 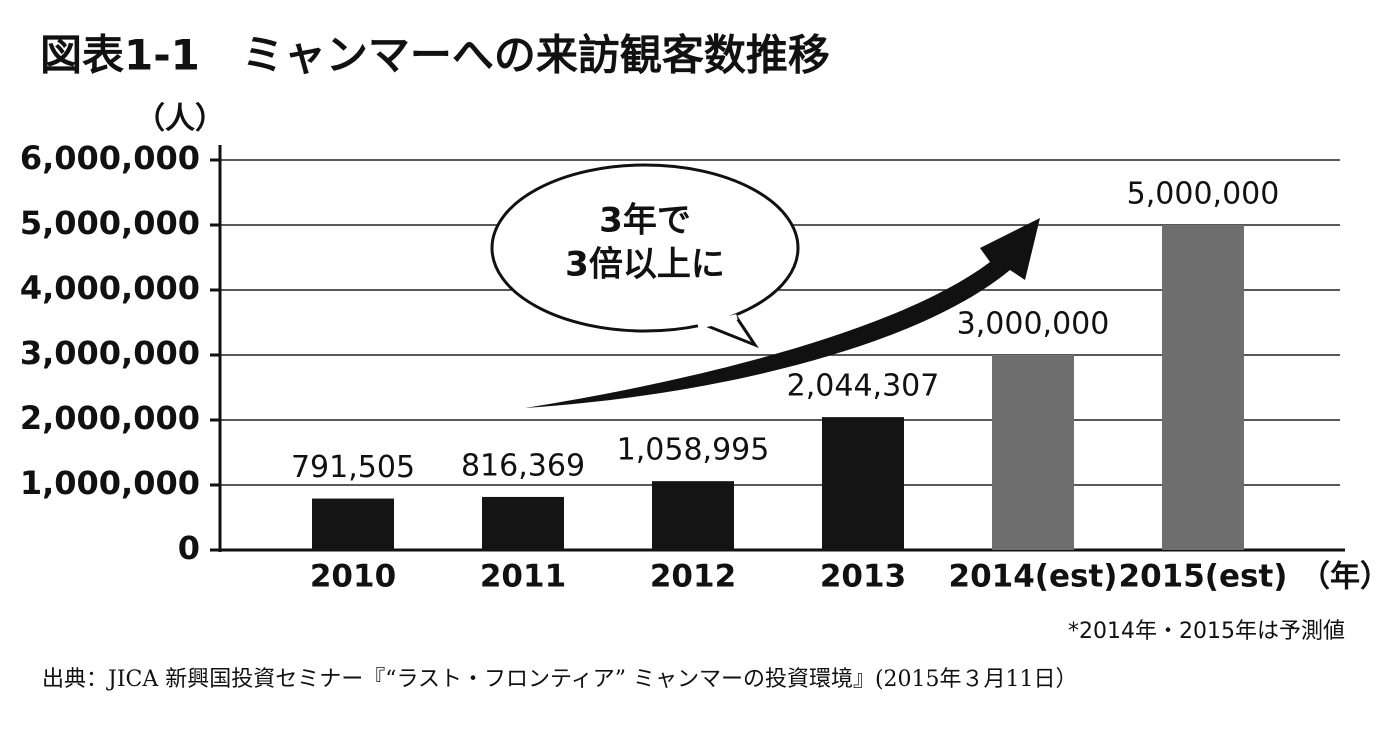 What do you see at coordinates (693, 577) in the screenshot?
I see `x-tick-label: 2012` at bounding box center [693, 577].